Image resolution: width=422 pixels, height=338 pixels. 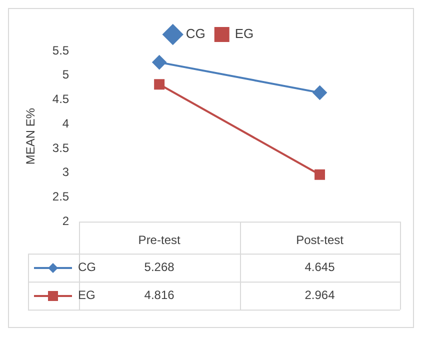 What do you see at coordinates (159, 267) in the screenshot?
I see `data-label: 5.268` at bounding box center [159, 267].